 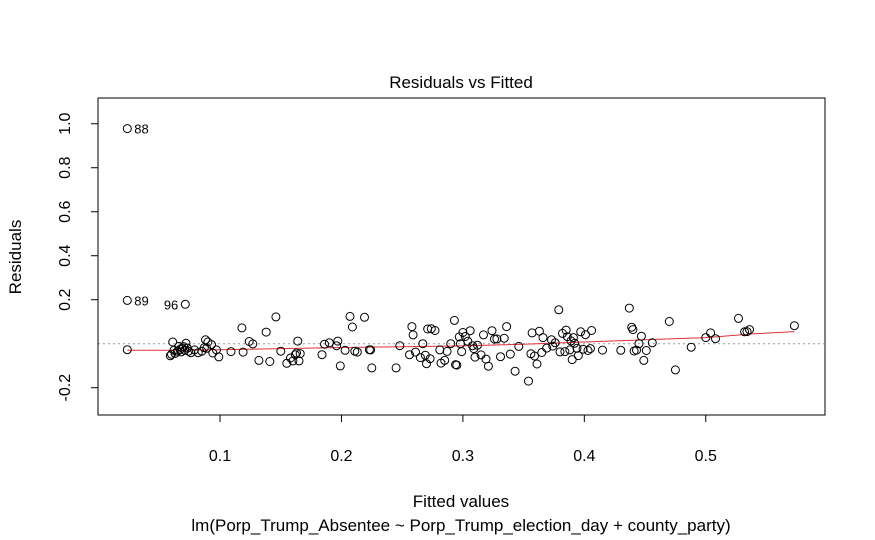 What do you see at coordinates (706, 456) in the screenshot?
I see `x-tick-label: 0.5` at bounding box center [706, 456].